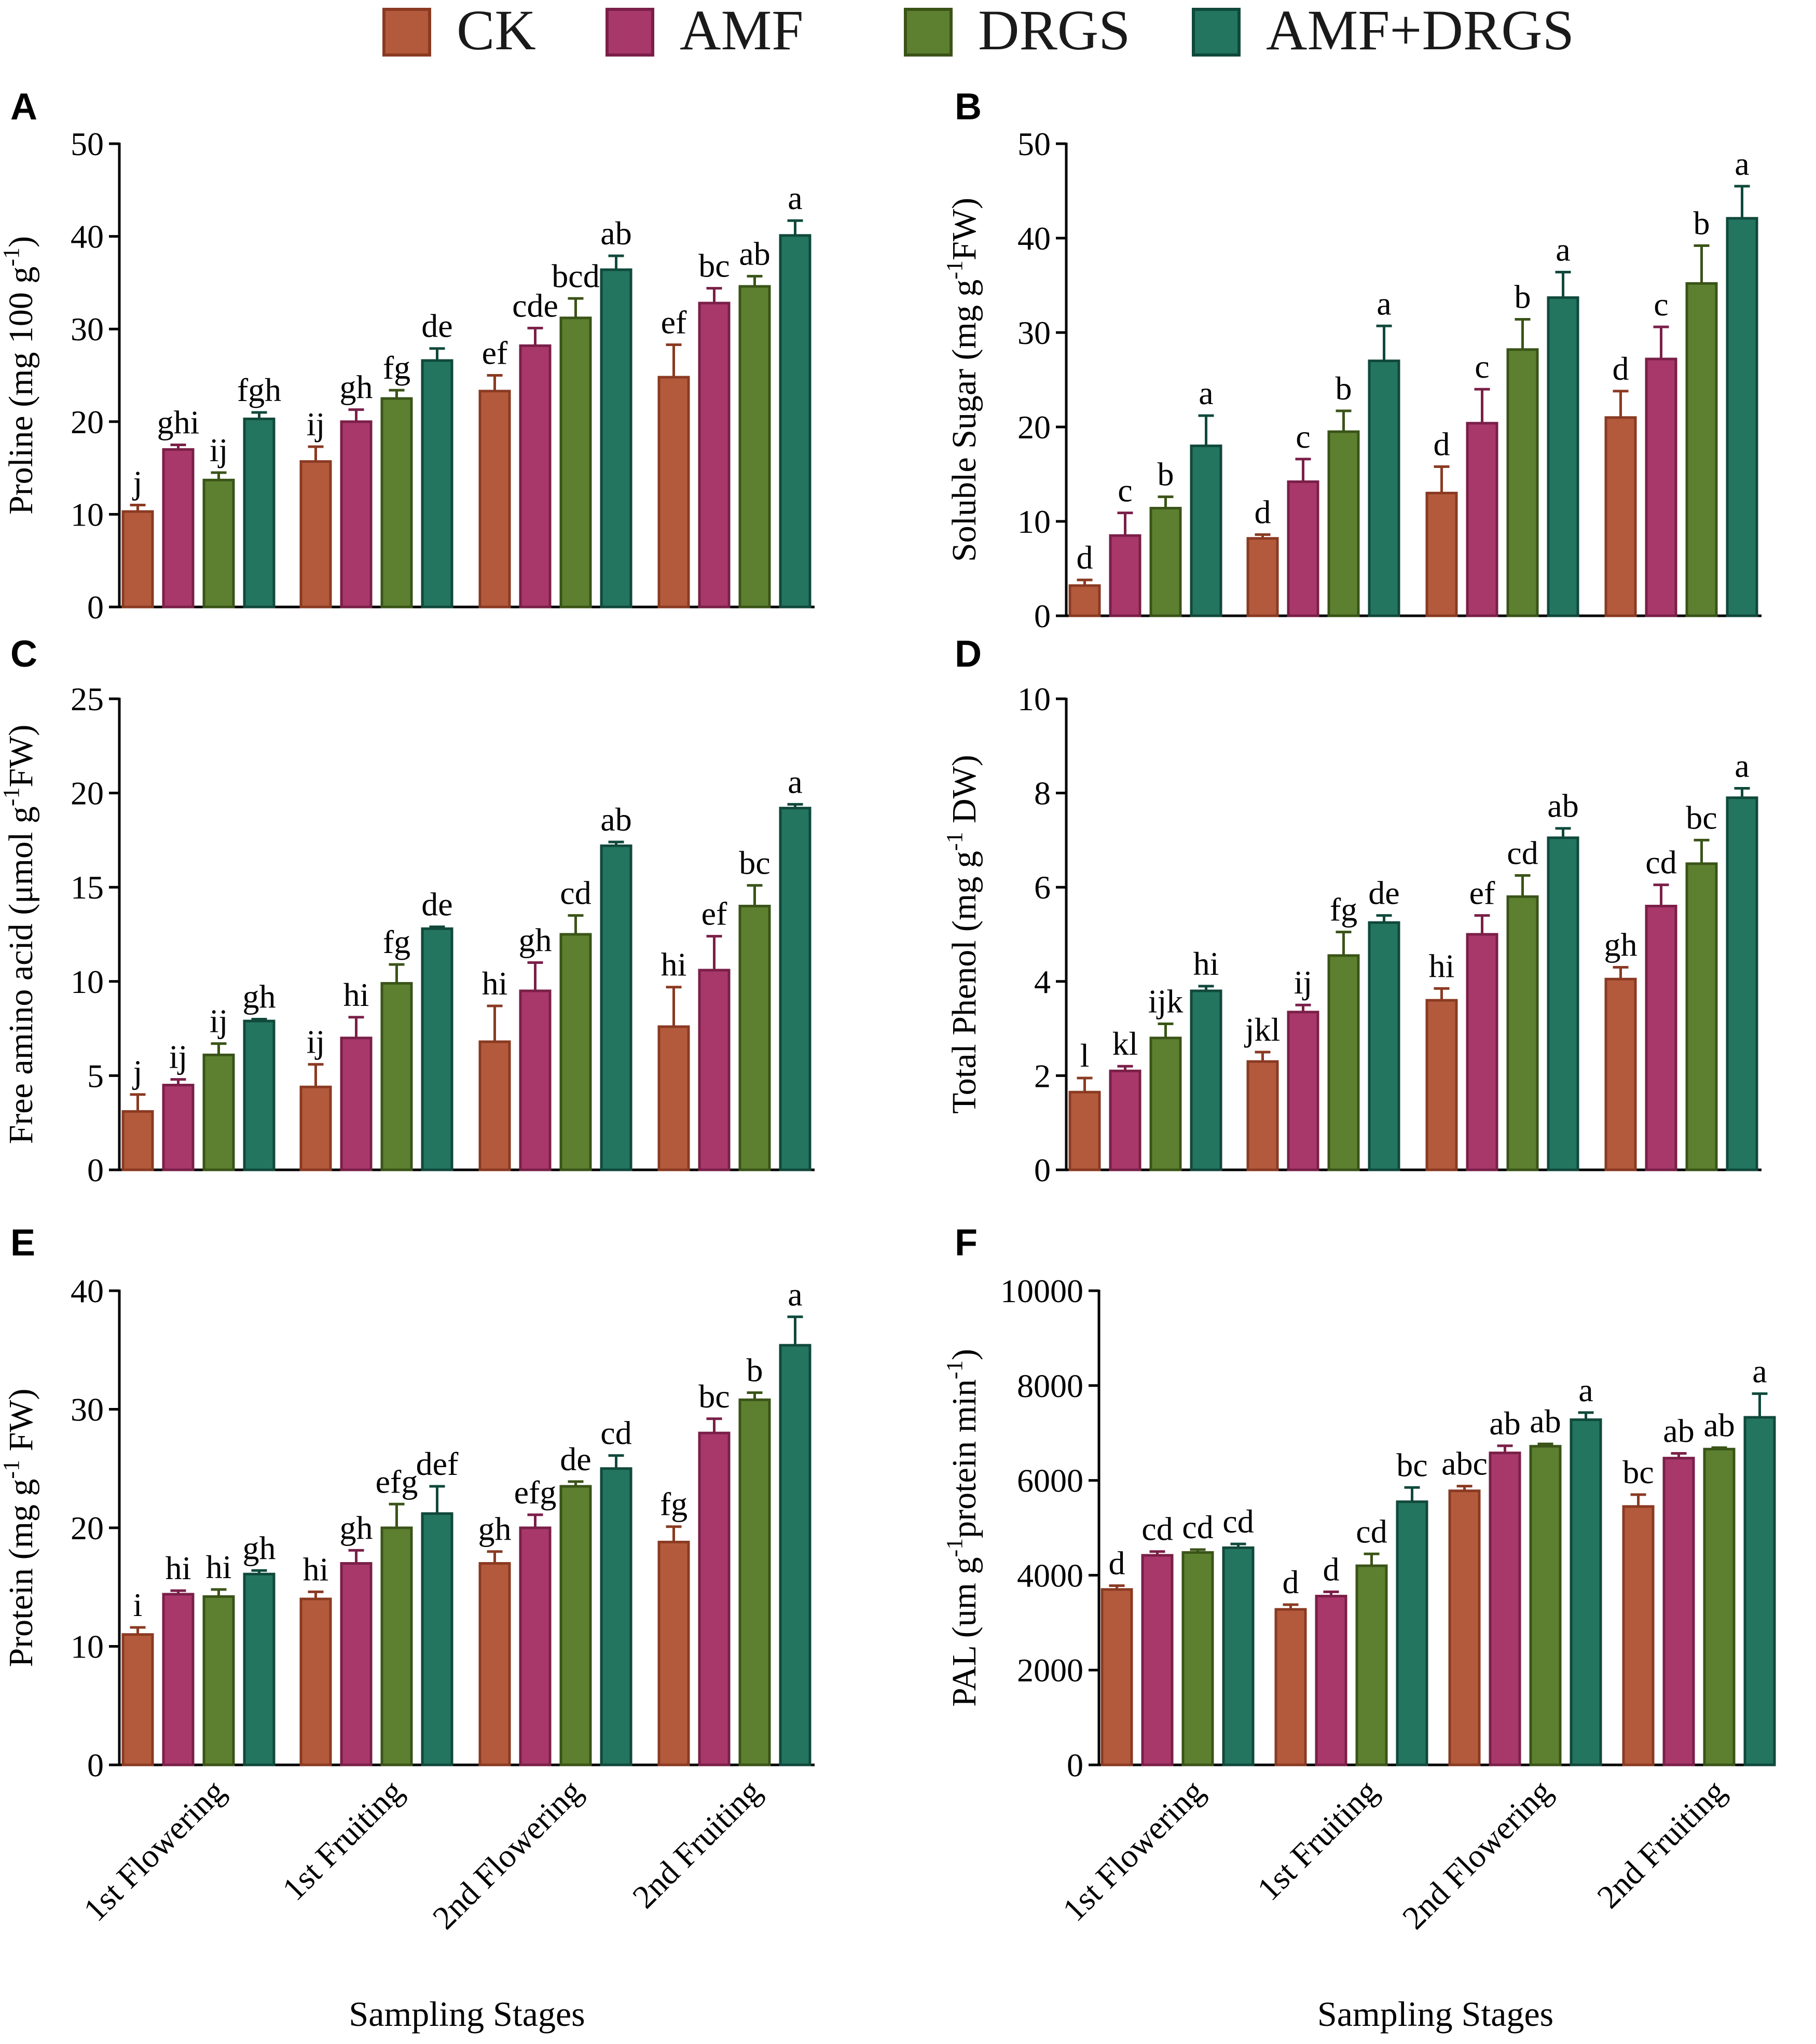  What do you see at coordinates (1042, 793) in the screenshot?
I see `y-tick-label: 8` at bounding box center [1042, 793].